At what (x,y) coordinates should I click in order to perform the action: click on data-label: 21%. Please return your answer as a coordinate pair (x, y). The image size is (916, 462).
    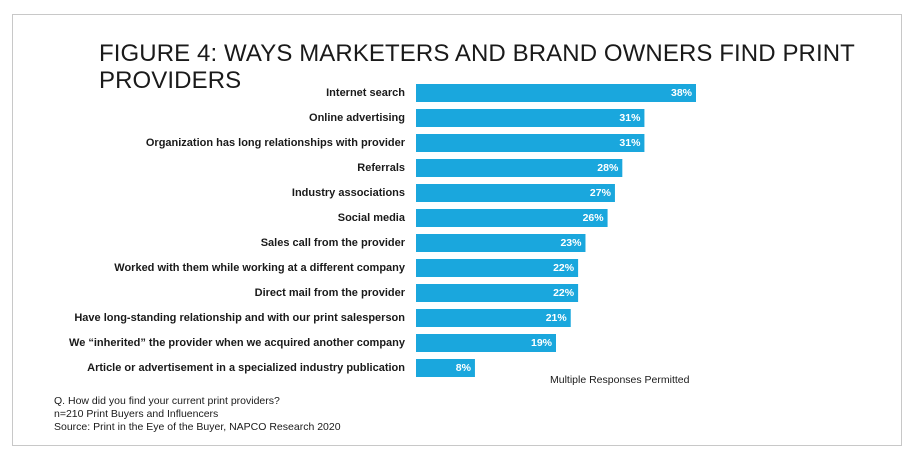
    Looking at the image, I should click on (557, 318).